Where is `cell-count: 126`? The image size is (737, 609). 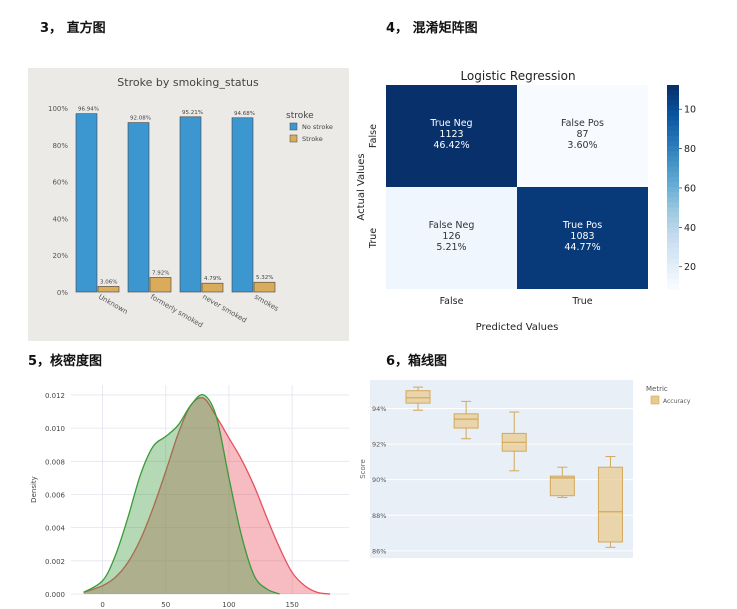 cell-count: 126 is located at coordinates (451, 236).